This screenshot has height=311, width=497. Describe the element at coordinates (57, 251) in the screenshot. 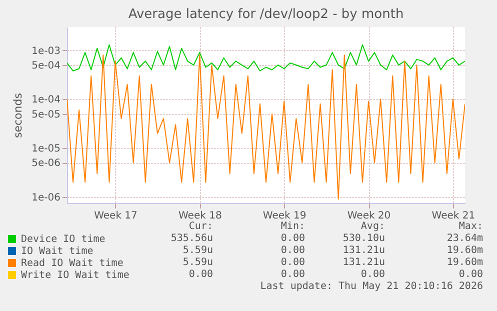

I see `legend-label: IO Wait time` at that location.